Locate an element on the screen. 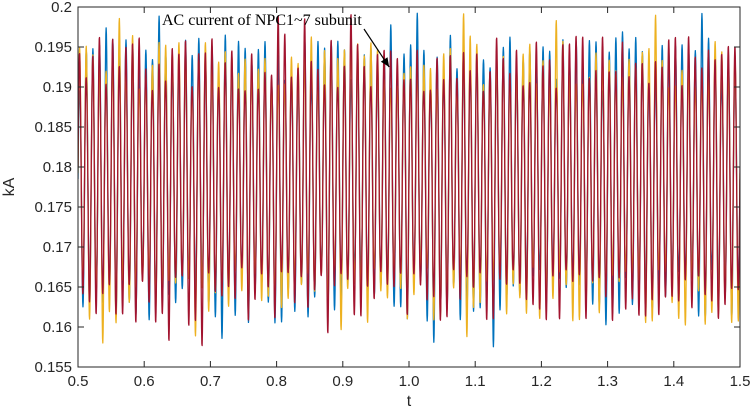 The height and width of the screenshot is (410, 754). x-tick-label: 0.5 is located at coordinates (78, 381).